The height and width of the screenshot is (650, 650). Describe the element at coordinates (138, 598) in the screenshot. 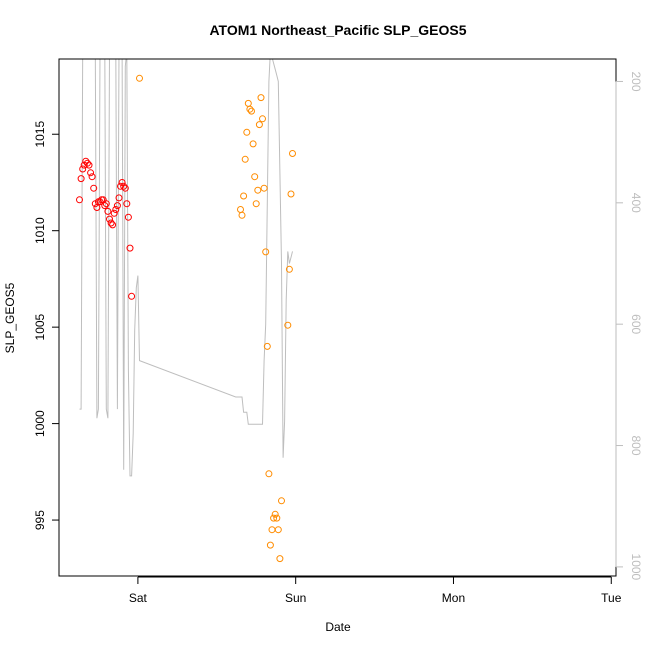

I see `x-tick-label: Sat` at that location.